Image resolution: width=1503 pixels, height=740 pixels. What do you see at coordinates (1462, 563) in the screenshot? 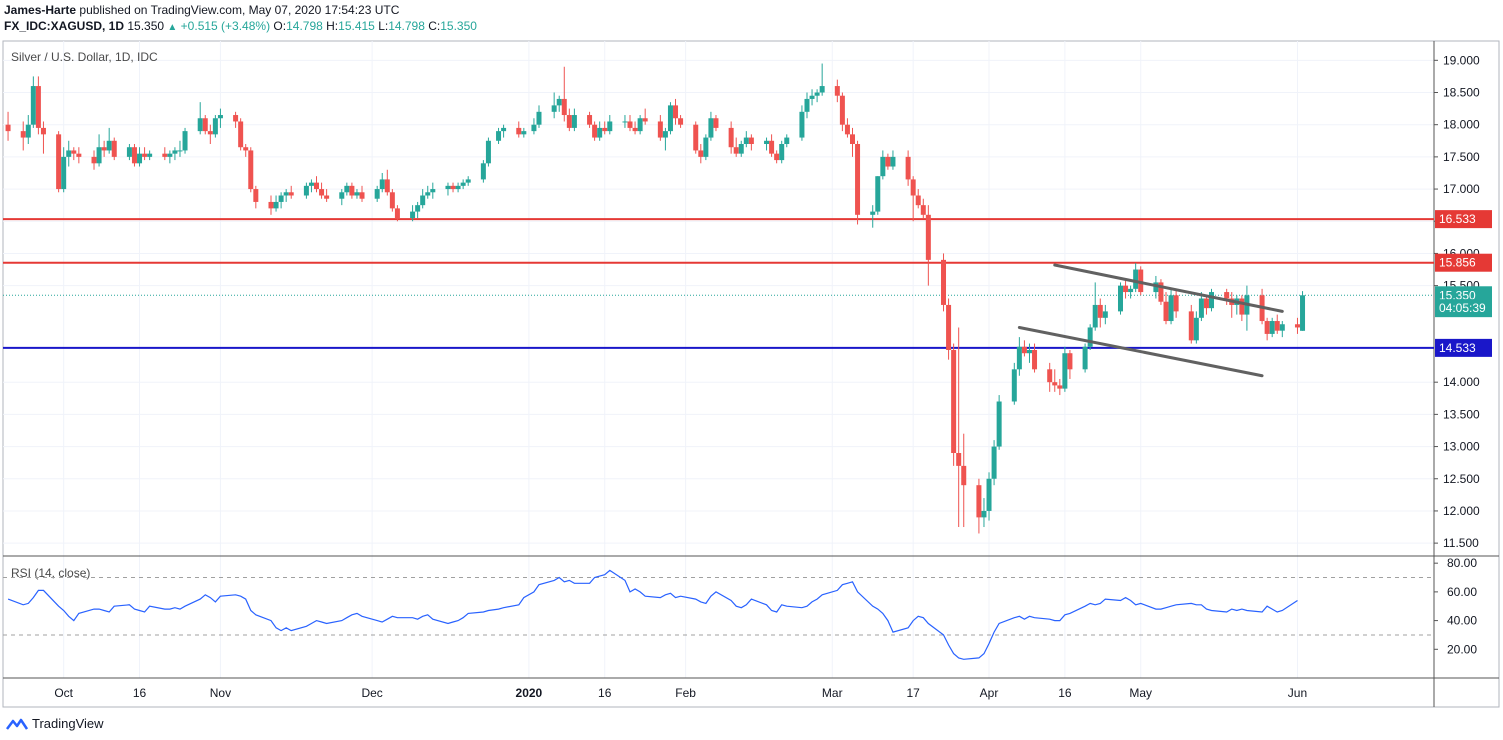
I see `rsi-tick-label: 80.00` at bounding box center [1462, 563].